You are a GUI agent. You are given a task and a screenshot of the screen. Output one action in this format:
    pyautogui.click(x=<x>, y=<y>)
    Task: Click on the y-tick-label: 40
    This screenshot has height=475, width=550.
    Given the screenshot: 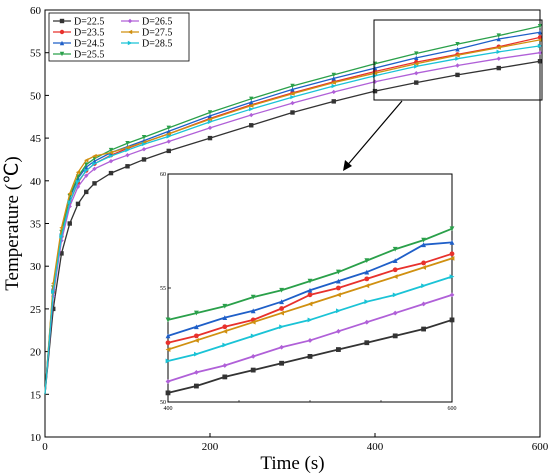 What is the action you would take?
    pyautogui.click(x=36, y=182)
    